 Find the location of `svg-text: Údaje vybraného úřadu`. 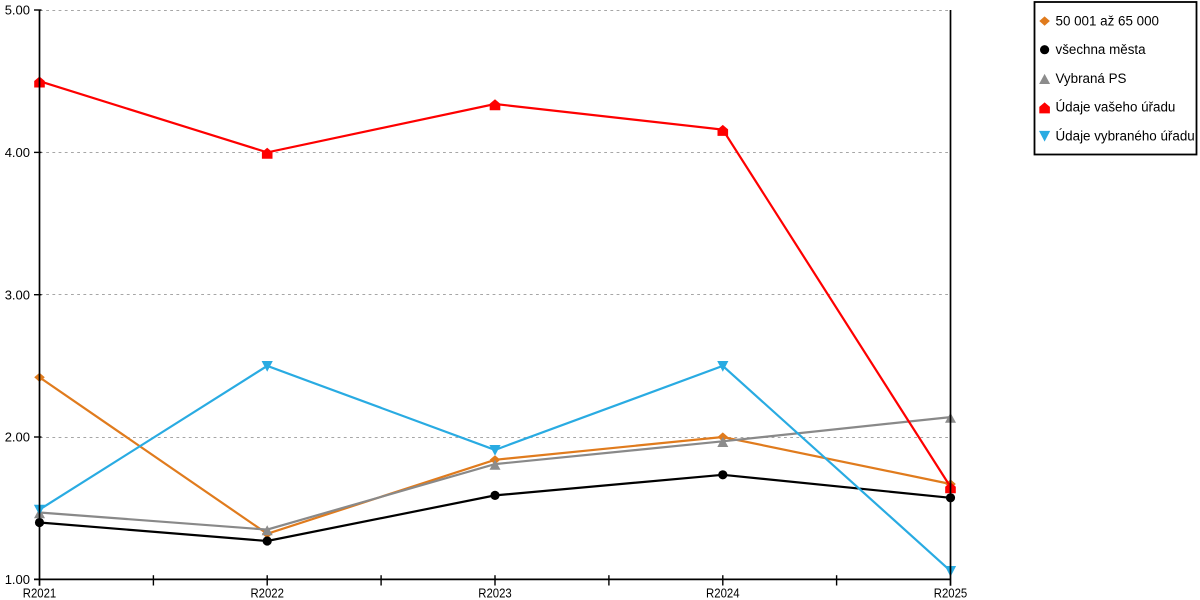

svg-text: Údaje vybraného úřadu is located at coordinates (1125, 135).